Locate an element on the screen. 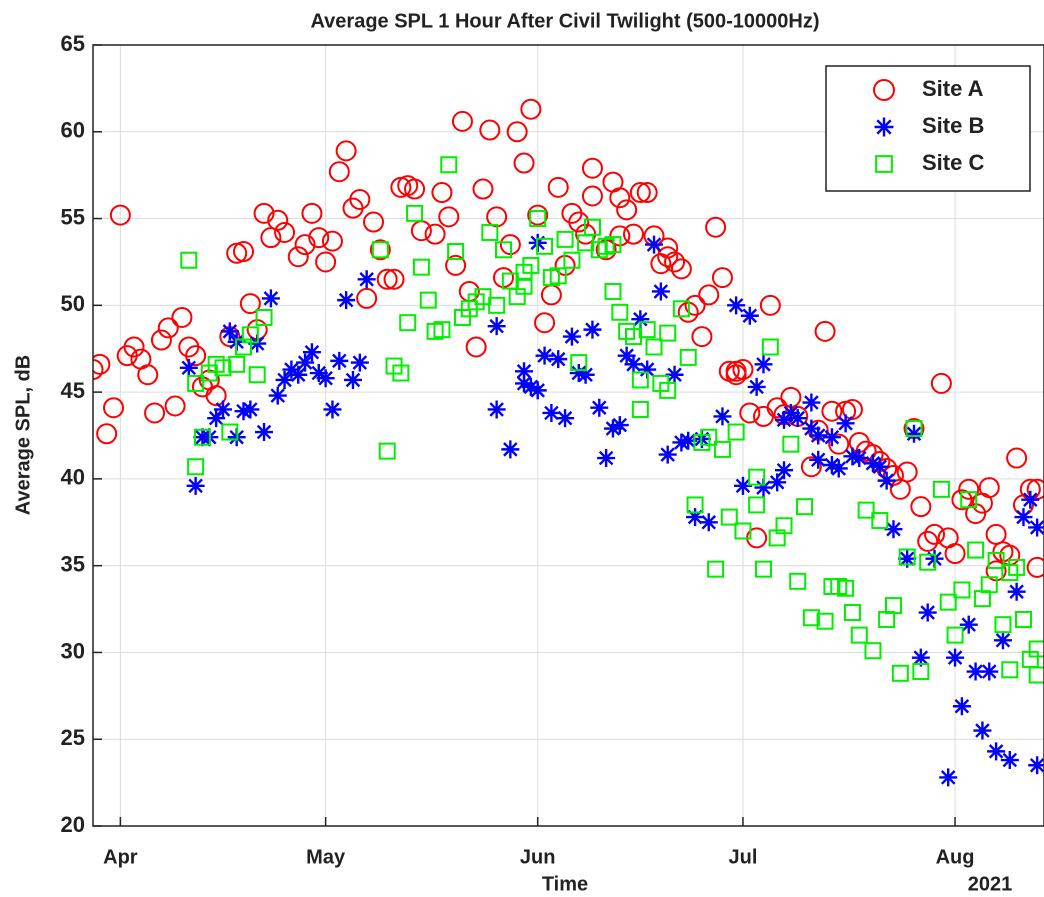  y-tick-label: 25 is located at coordinates (73, 737).